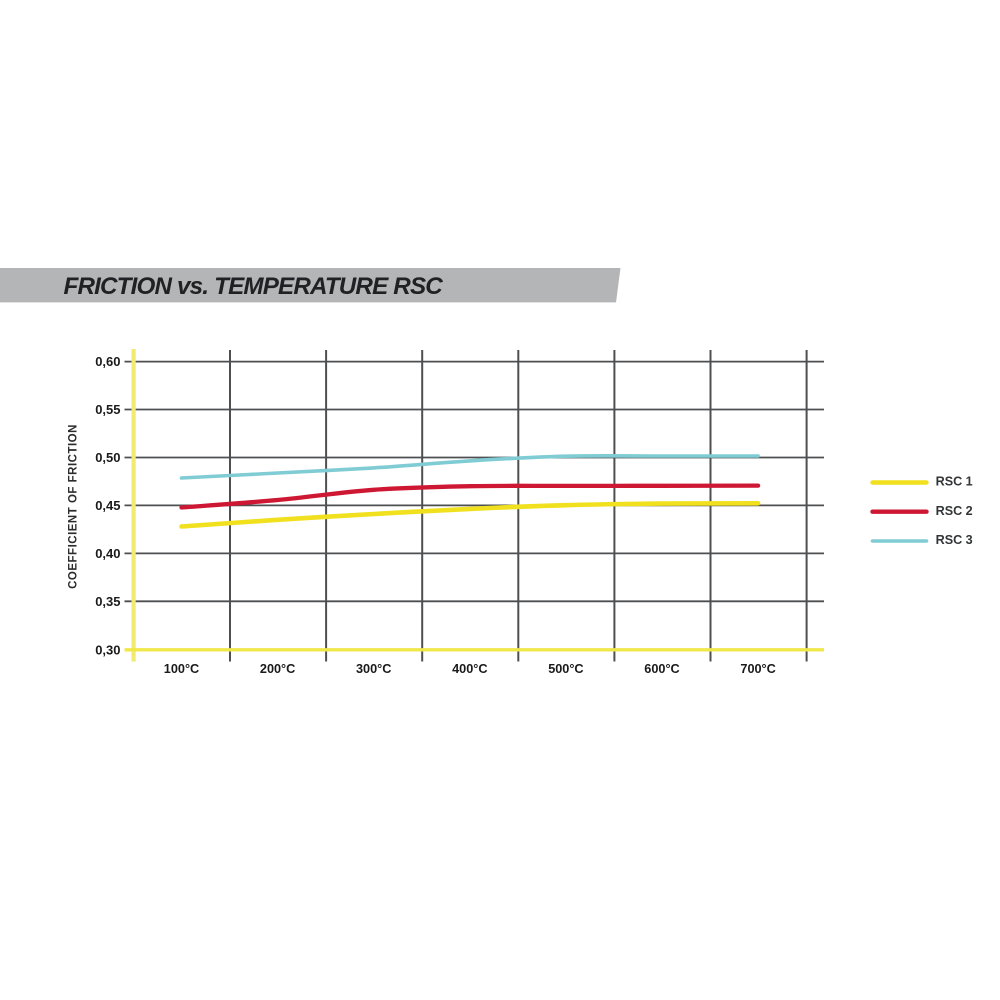  I want to click on svg-text: 0,60, so click(107, 361).